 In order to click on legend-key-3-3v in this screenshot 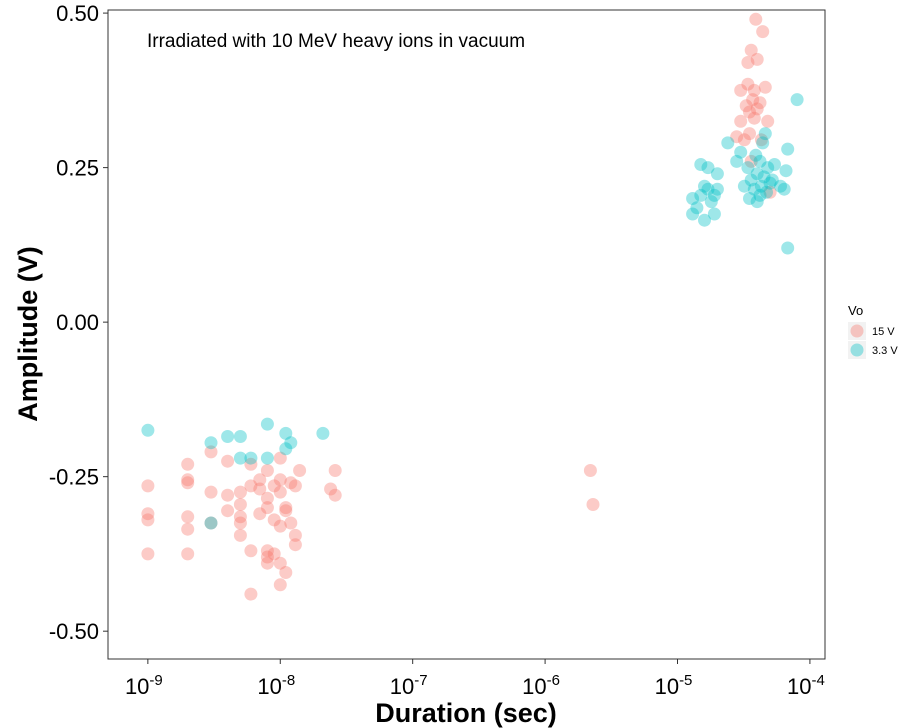, I will do `click(857, 350)`.